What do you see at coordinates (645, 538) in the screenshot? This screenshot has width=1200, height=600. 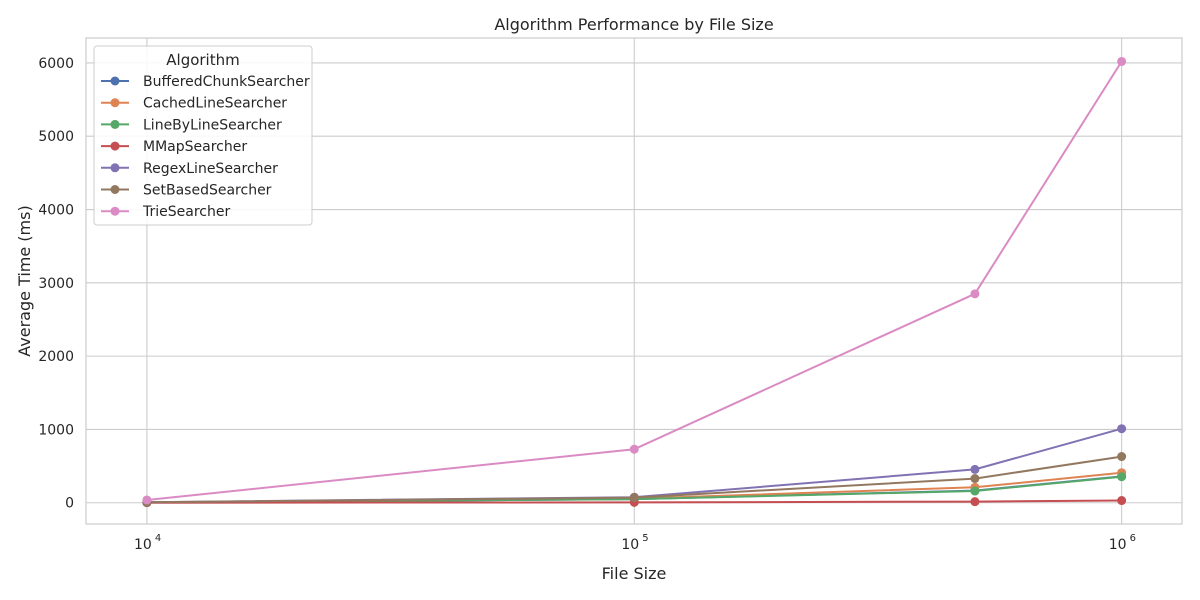 I see `x-tick-exponent: 5` at bounding box center [645, 538].